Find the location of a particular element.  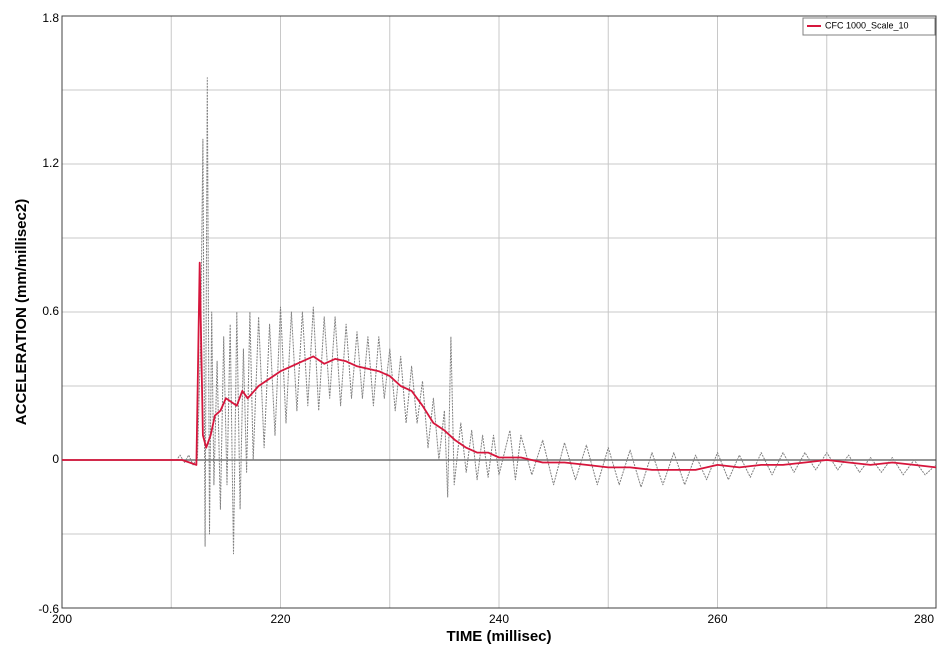

y-tick-label: 0 is located at coordinates (55, 459).